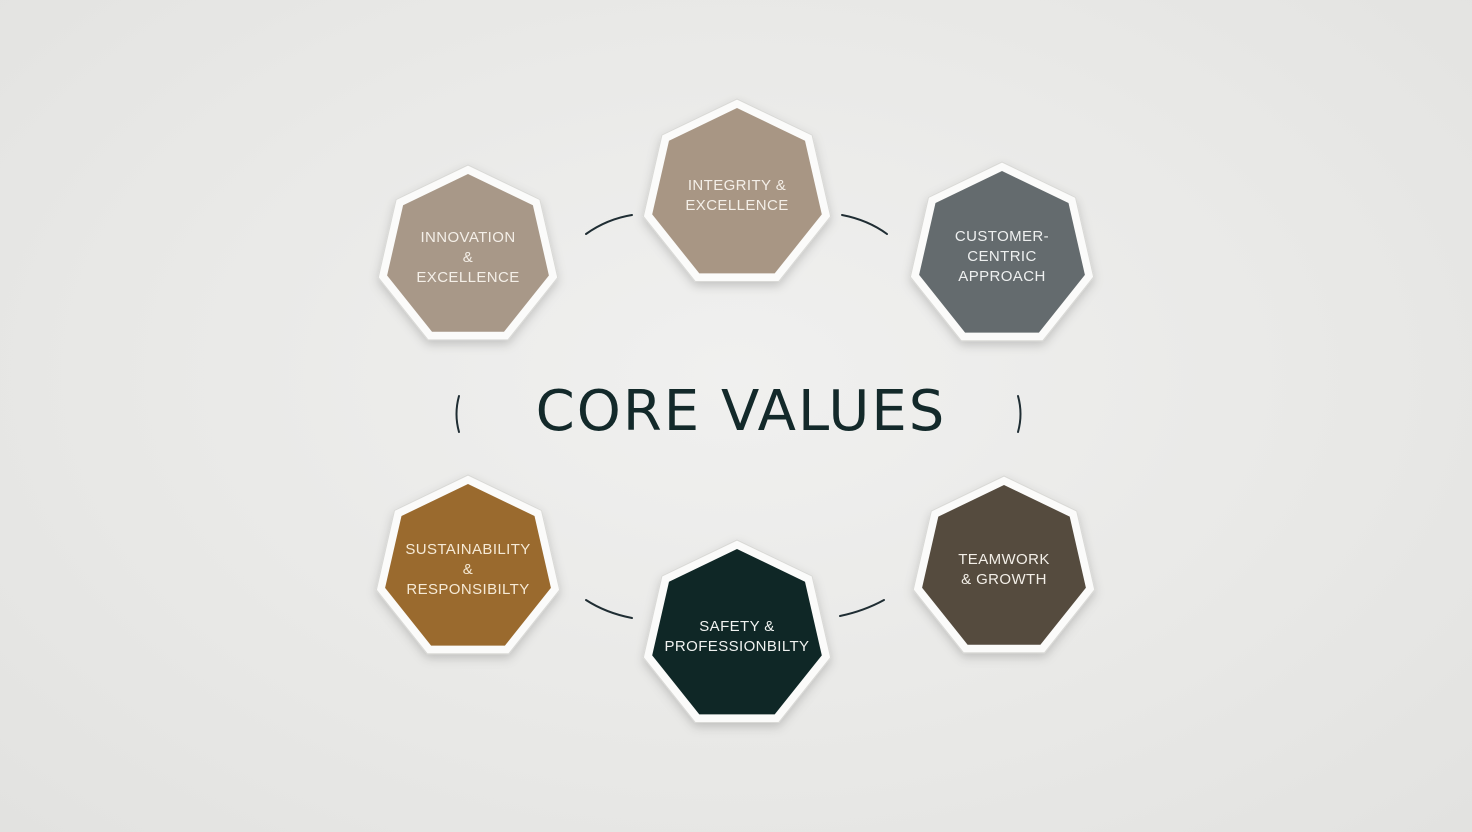  I want to click on connector-arc-bottom-right, so click(862, 608).